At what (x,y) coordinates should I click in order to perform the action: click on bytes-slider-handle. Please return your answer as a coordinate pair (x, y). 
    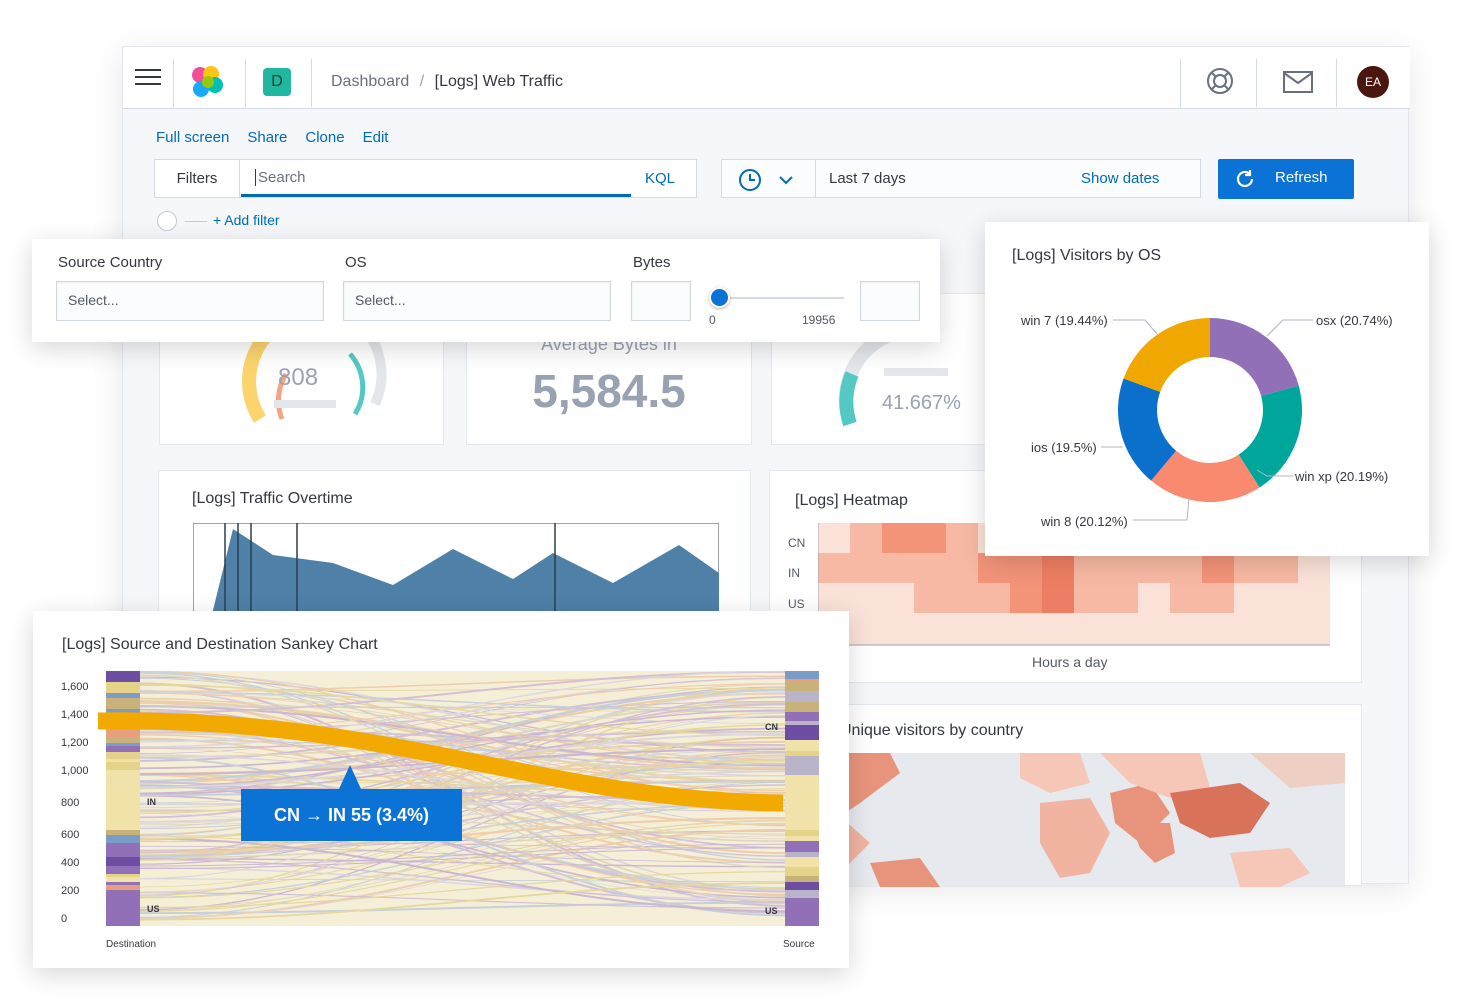
    Looking at the image, I should click on (719, 297).